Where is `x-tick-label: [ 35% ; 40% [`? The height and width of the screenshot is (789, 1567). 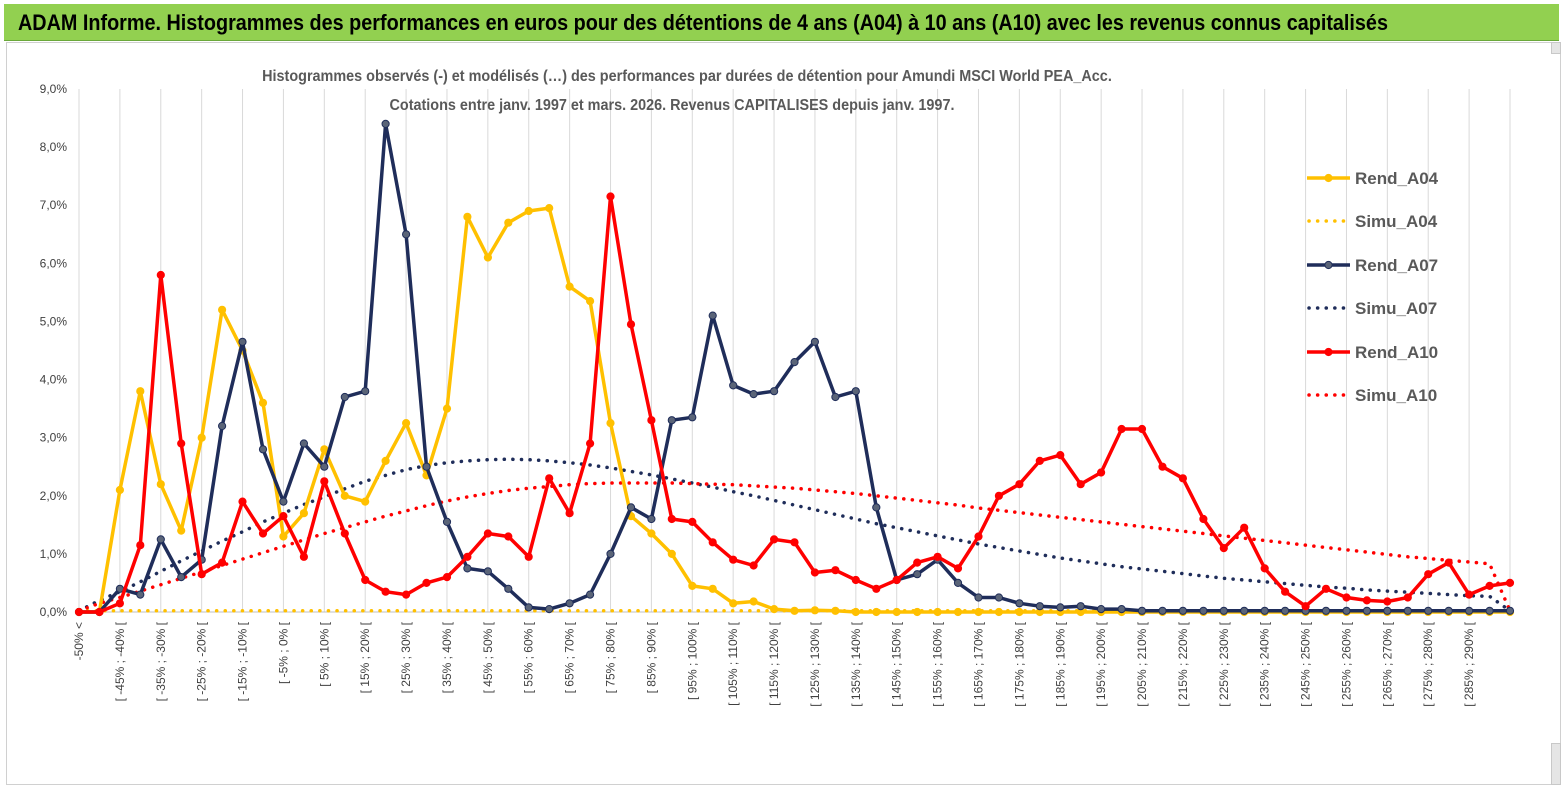 x-tick-label: [ 35% ; 40% [ is located at coordinates (447, 657).